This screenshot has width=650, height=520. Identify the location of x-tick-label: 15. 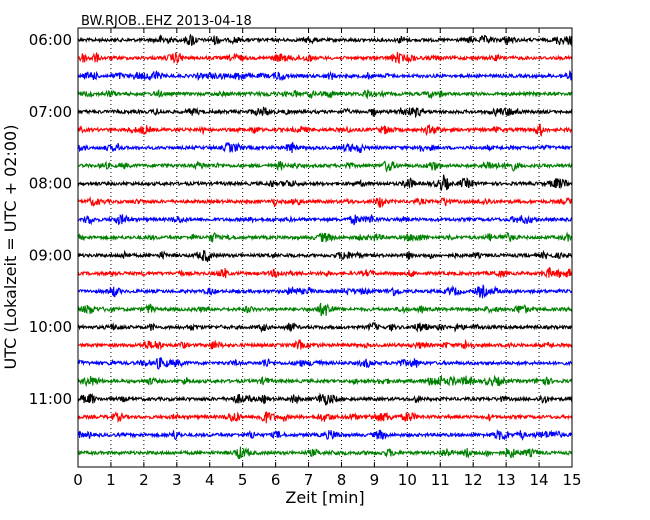
(571, 480).